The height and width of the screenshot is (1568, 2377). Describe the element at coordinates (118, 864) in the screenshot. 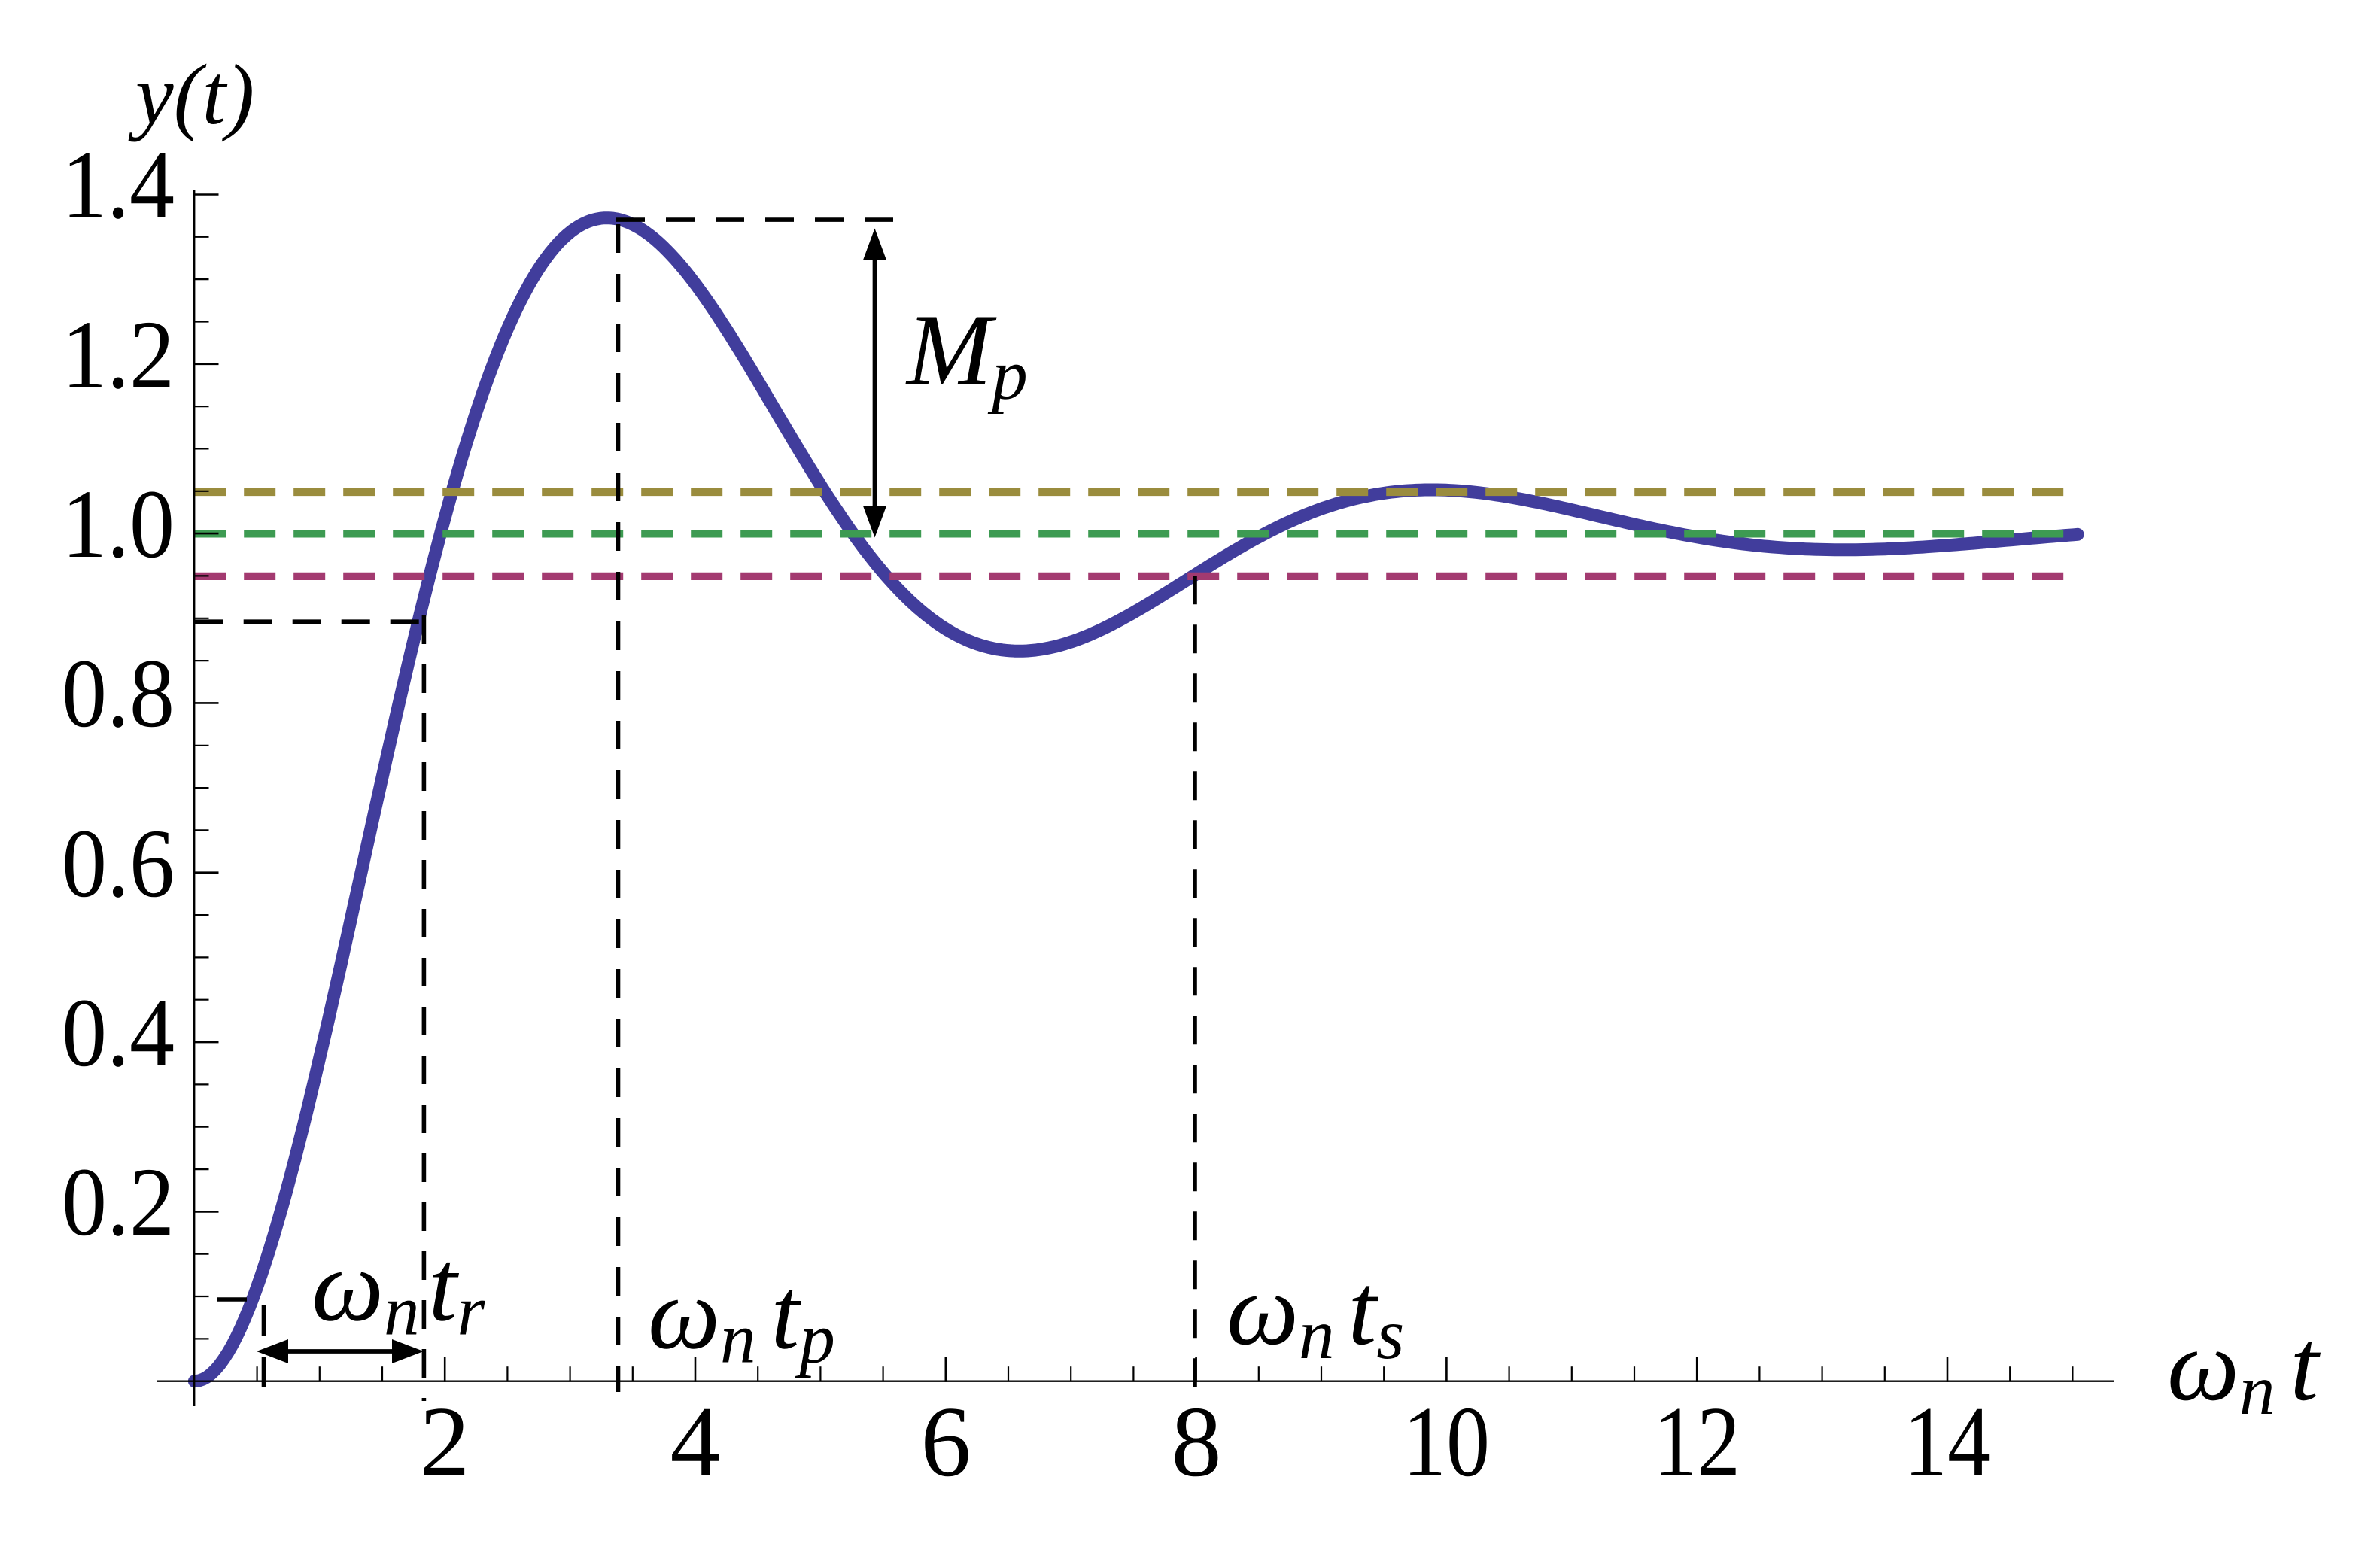

I see `svg-text: 0.6` at that location.